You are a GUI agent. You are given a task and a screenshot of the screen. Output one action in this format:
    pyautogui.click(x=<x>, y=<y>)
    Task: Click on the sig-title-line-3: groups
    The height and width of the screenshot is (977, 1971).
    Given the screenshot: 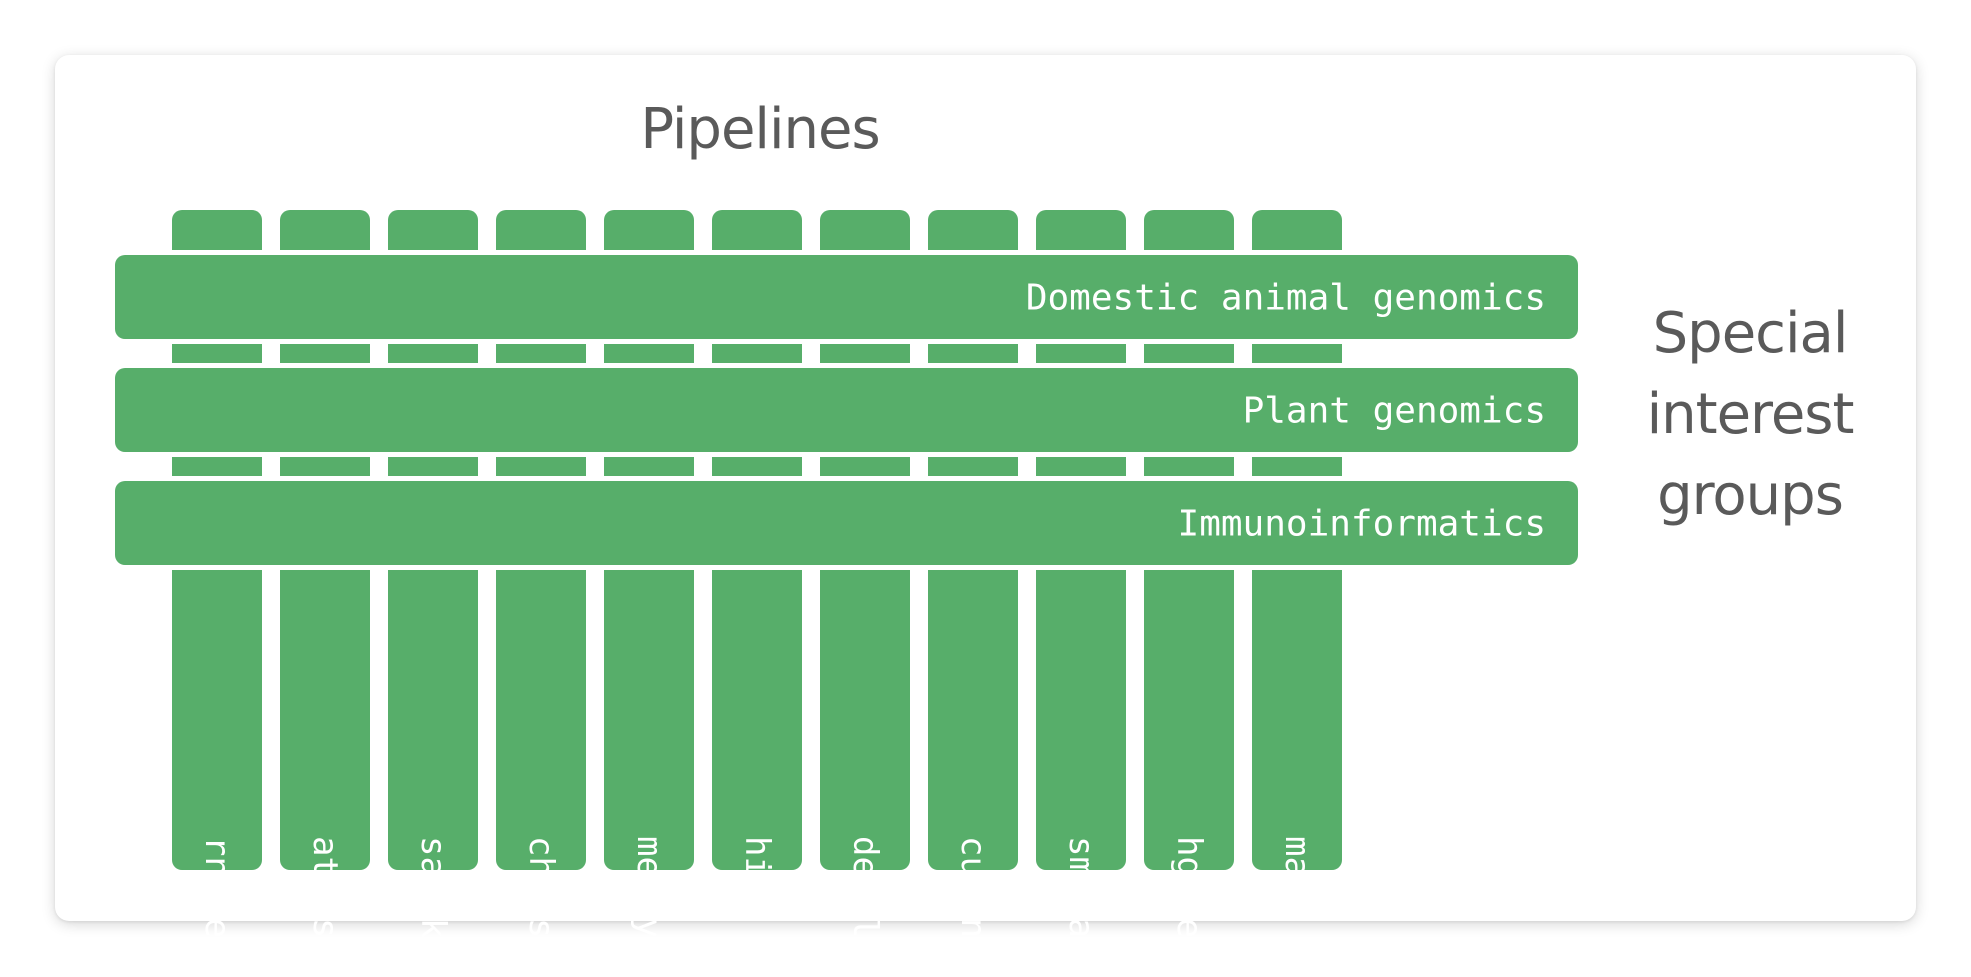 What is the action you would take?
    pyautogui.click(x=1750, y=495)
    